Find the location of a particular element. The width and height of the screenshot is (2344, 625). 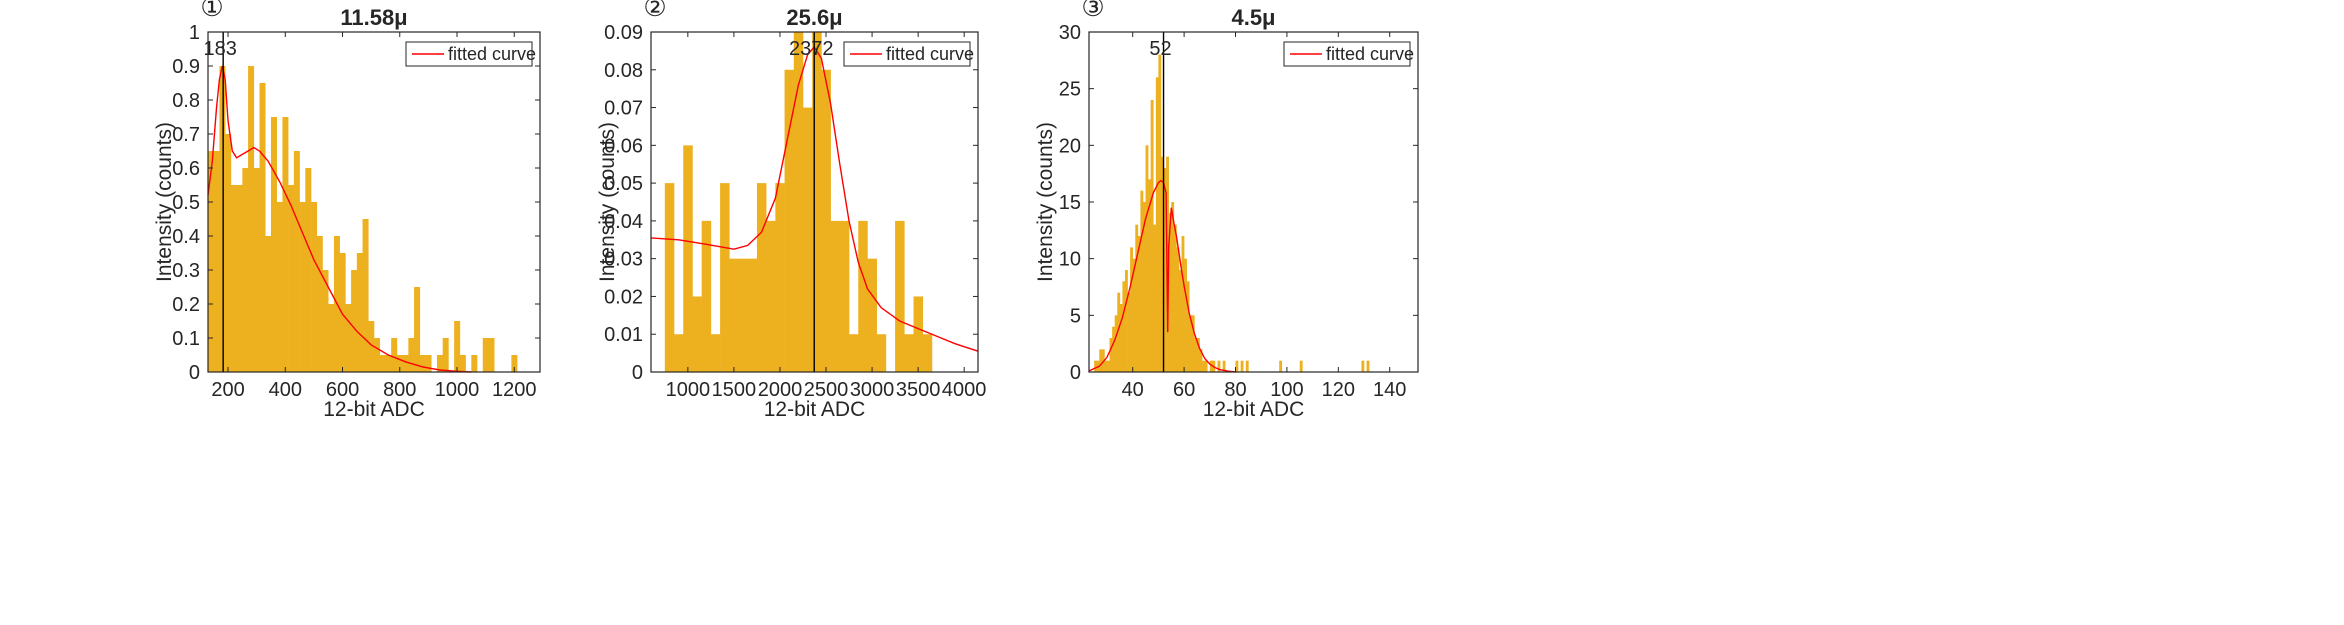

x-tick-label: 600 is located at coordinates (342, 390).